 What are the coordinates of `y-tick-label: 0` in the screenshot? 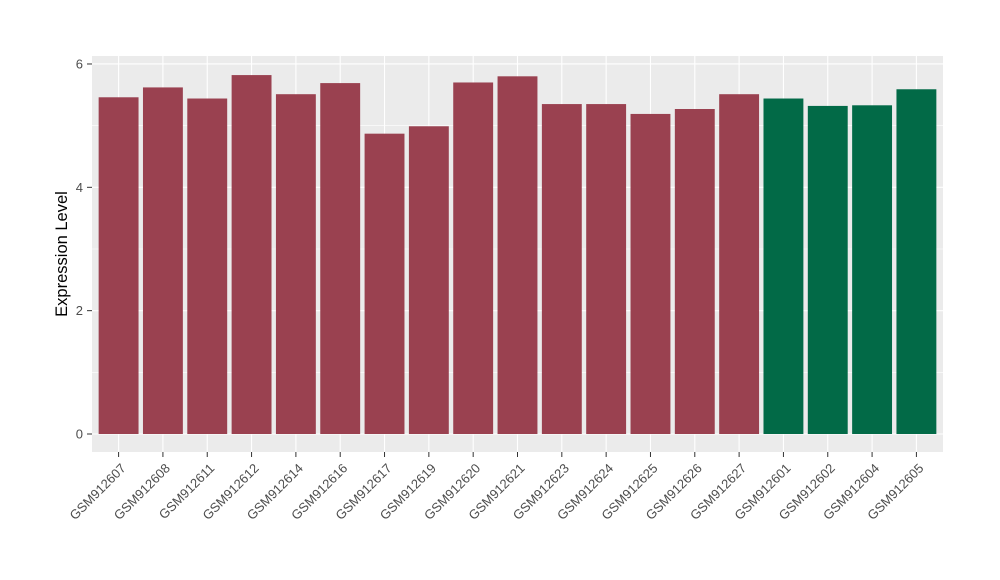 It's located at (79, 434).